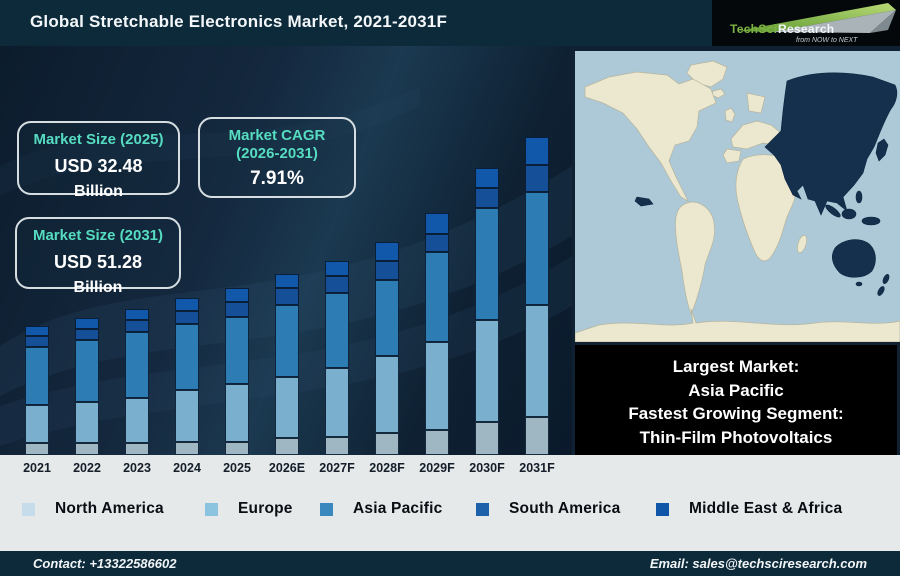 This screenshot has width=900, height=576. I want to click on bar-2030f, so click(487, 311).